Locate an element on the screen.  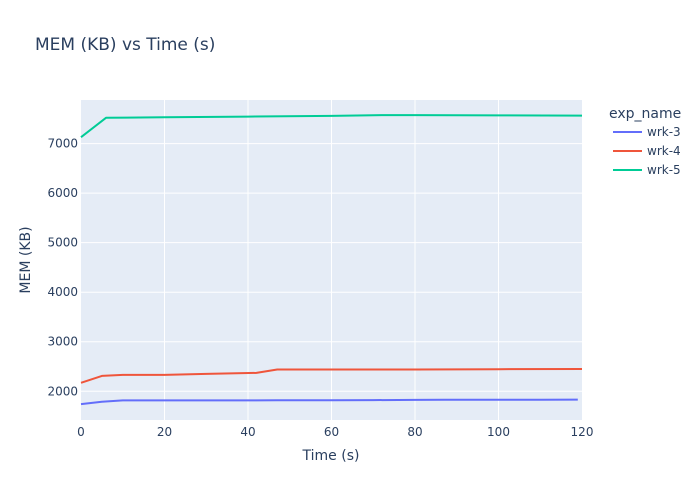
x-tick-label-4: 80 is located at coordinates (414, 432).